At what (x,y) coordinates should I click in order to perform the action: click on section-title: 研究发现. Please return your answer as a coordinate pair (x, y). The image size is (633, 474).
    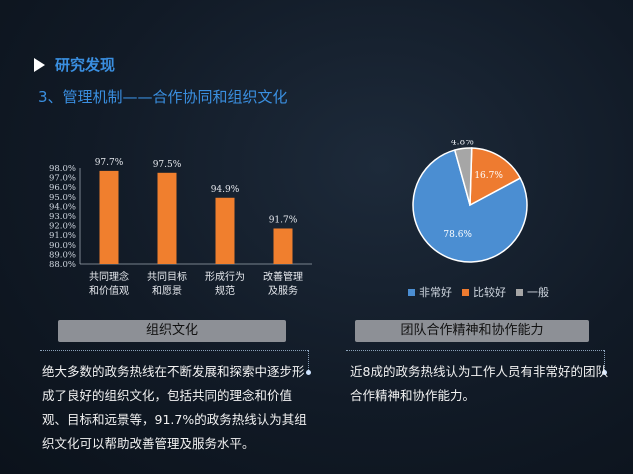
    Looking at the image, I should click on (74, 64).